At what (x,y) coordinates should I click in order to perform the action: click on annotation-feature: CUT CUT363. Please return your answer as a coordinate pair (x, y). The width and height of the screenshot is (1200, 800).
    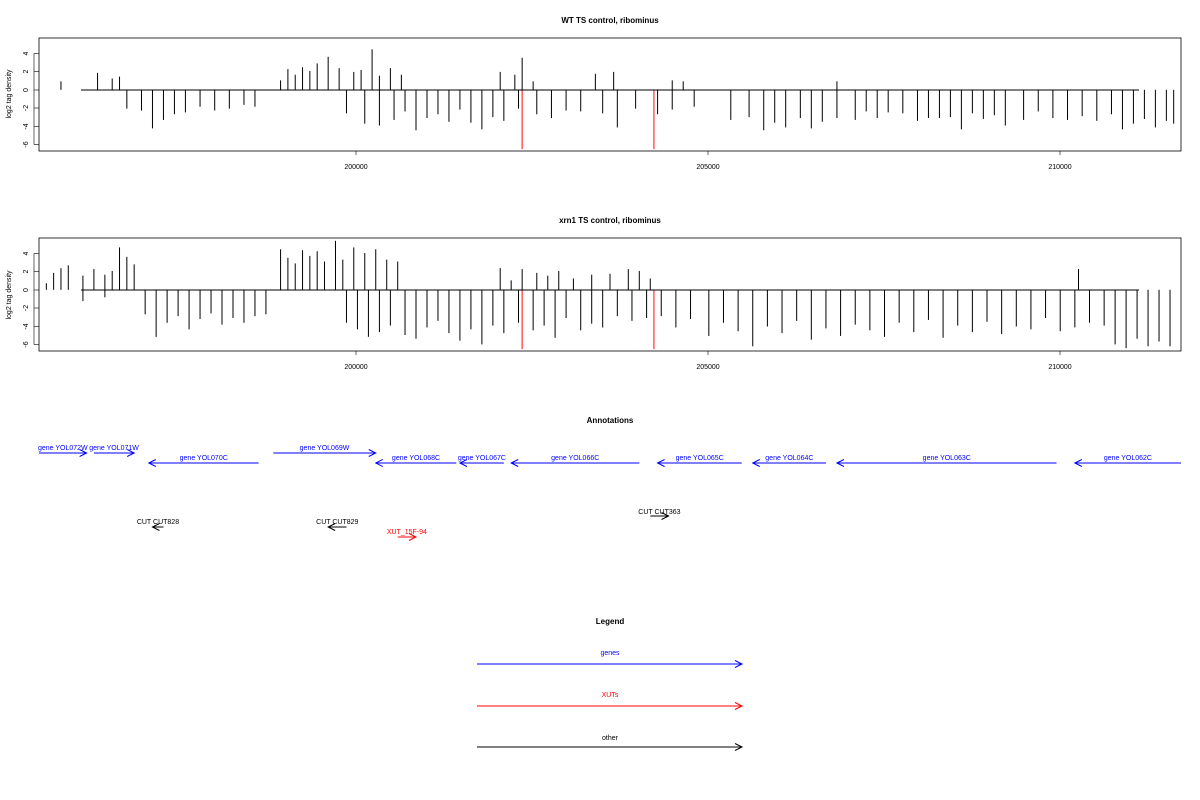
    Looking at the image, I should click on (659, 514).